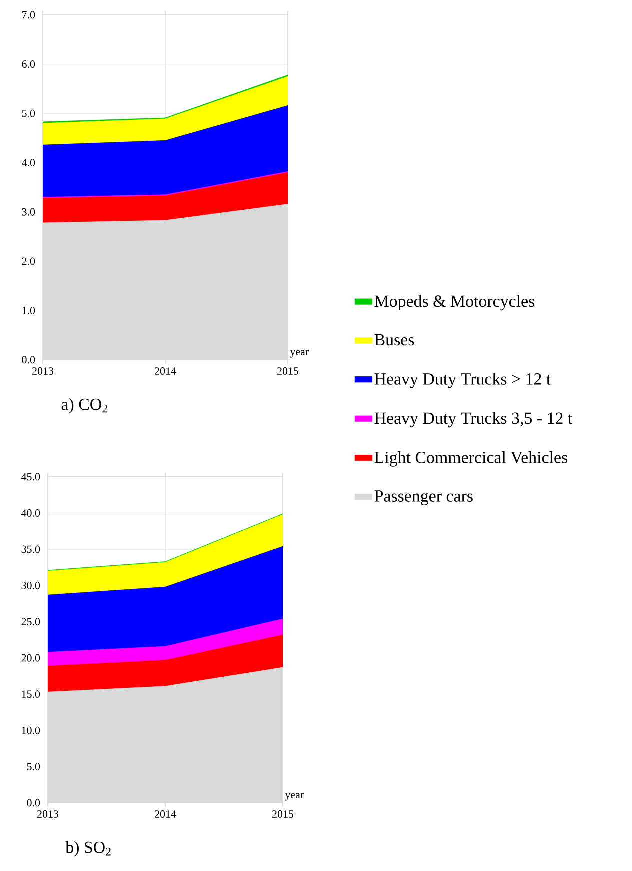  Describe the element at coordinates (85, 406) in the screenshot. I see `text: a) CO$_{2}$` at that location.